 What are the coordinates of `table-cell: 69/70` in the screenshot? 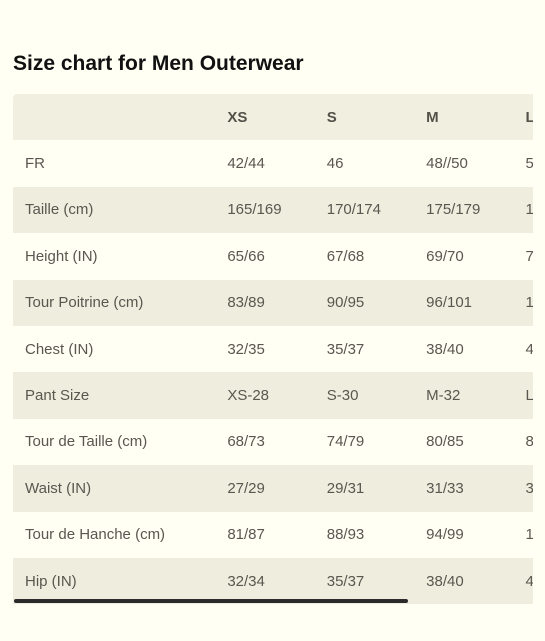 It's located at (445, 256).